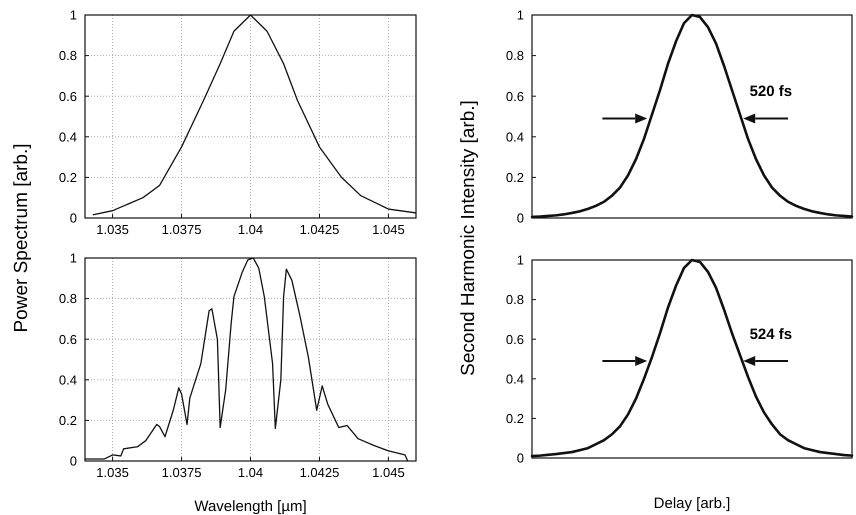  I want to click on y-axis-title: Power Spectrum [arb.], so click(21, 238).